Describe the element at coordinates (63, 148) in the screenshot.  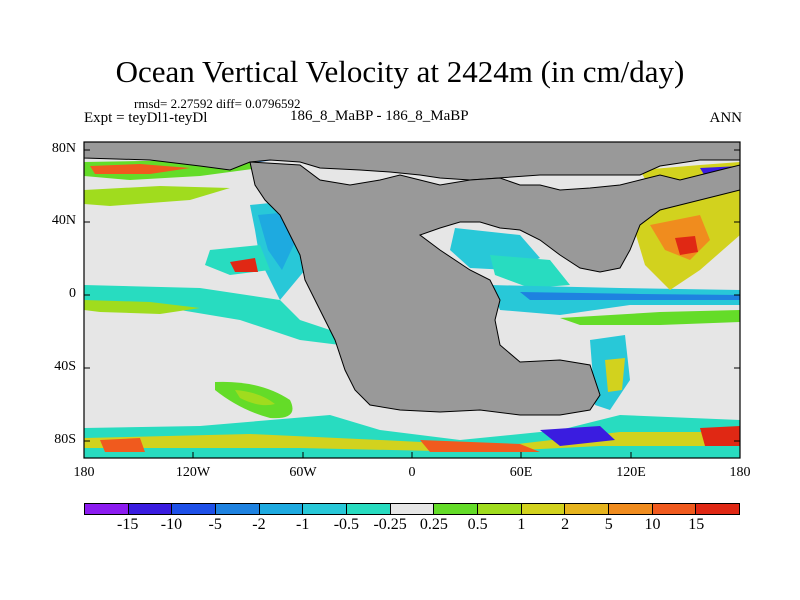
I see `lat-tick-label: 80N` at that location.